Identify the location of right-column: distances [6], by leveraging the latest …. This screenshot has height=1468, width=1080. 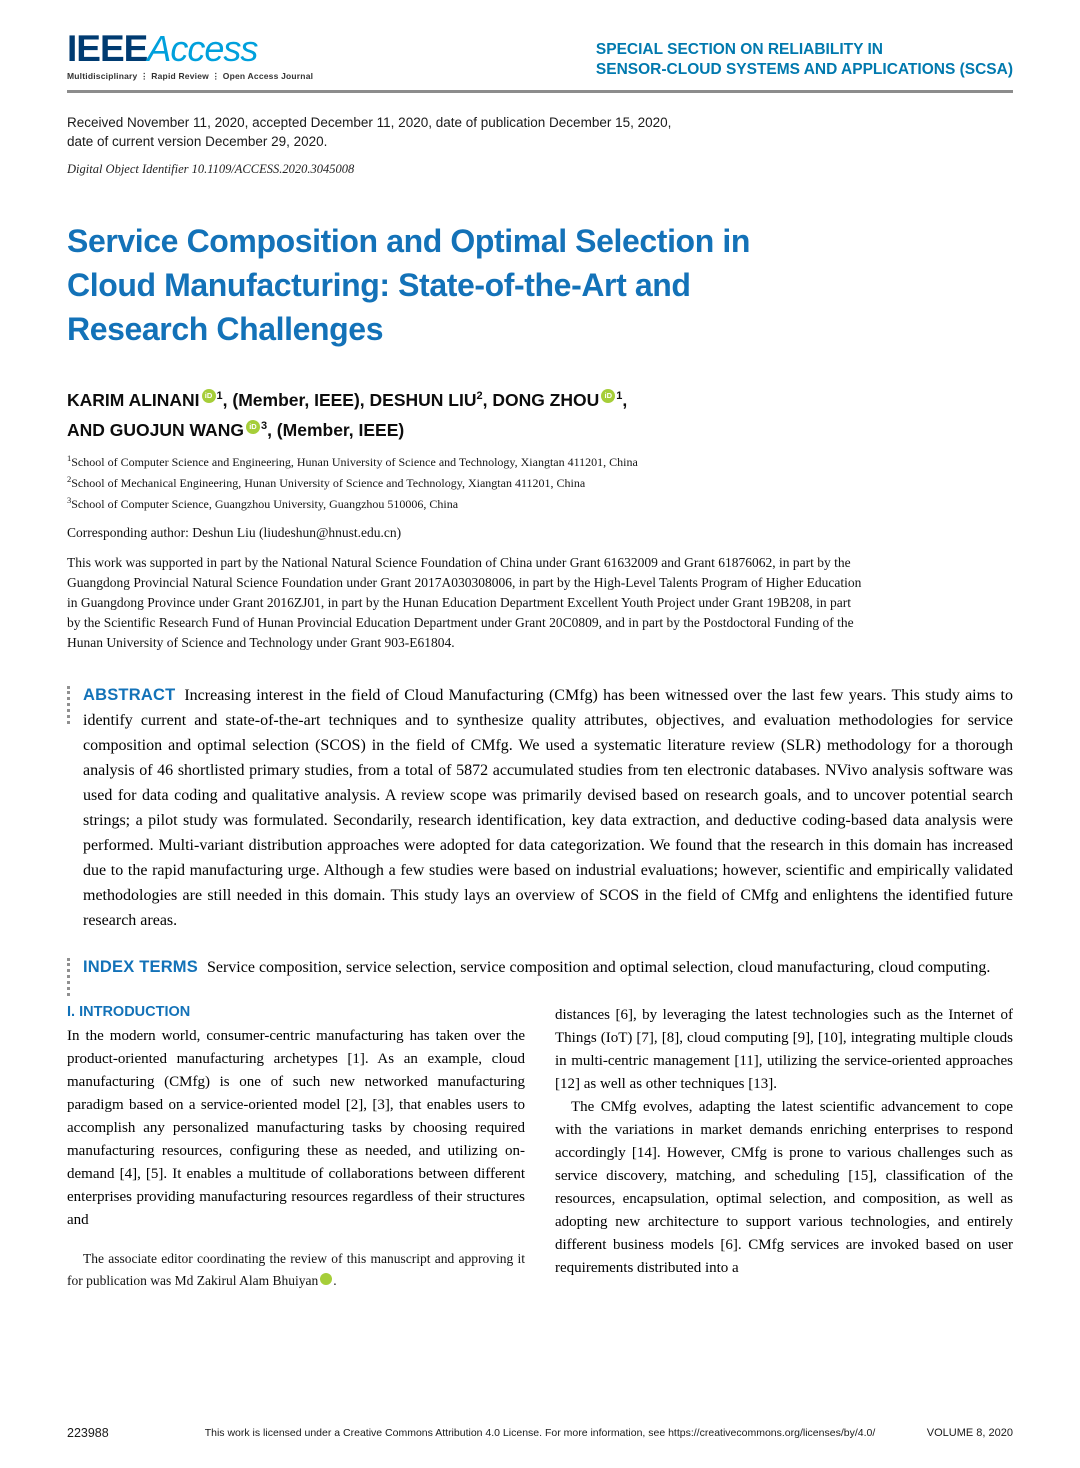
(784, 1147).